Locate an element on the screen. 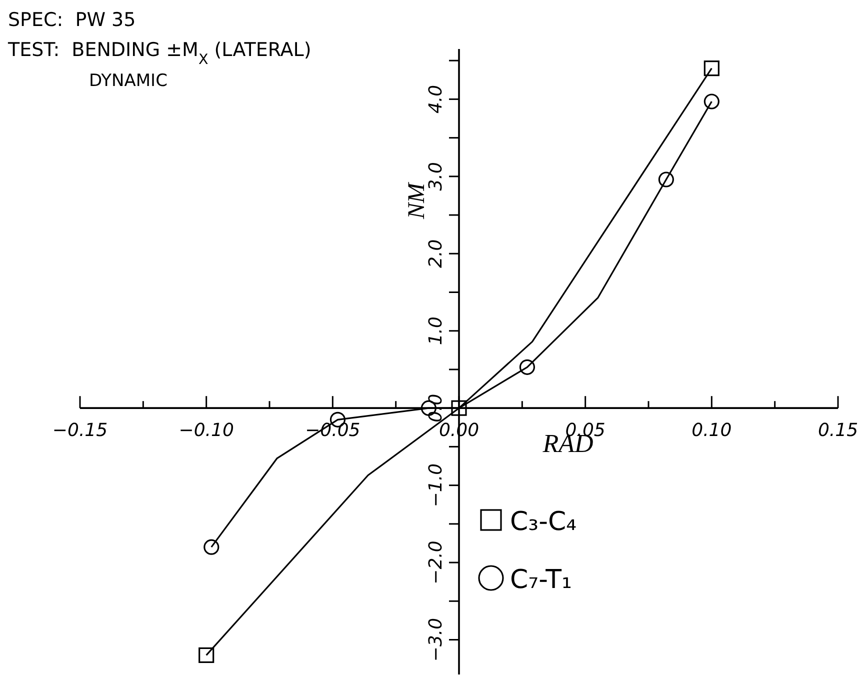 This screenshot has width=868, height=677. legend-label: C₇-T₁ is located at coordinates (541, 580).